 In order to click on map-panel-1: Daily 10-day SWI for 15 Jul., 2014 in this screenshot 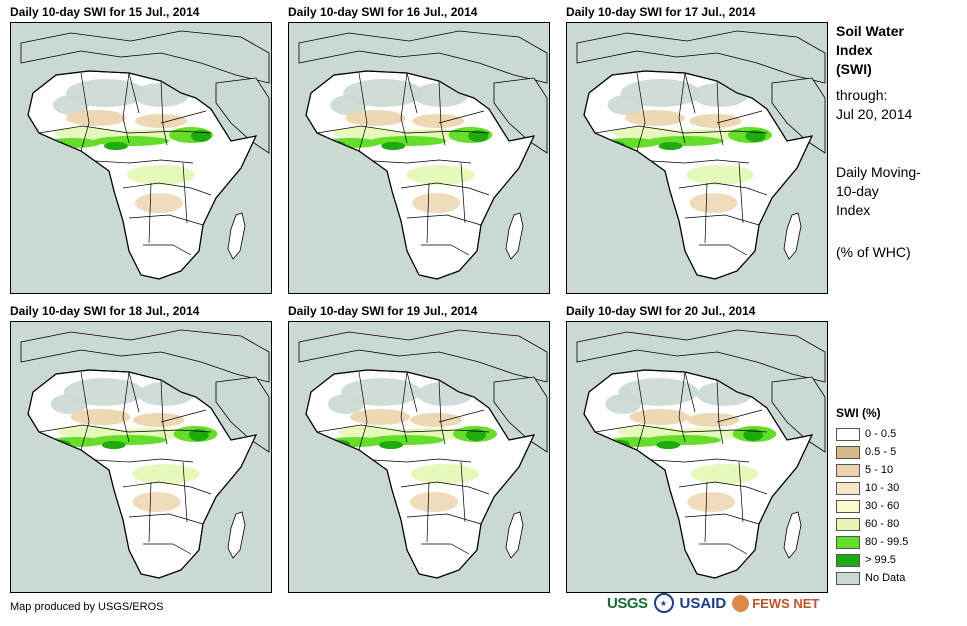, I will do `click(141, 150)`.